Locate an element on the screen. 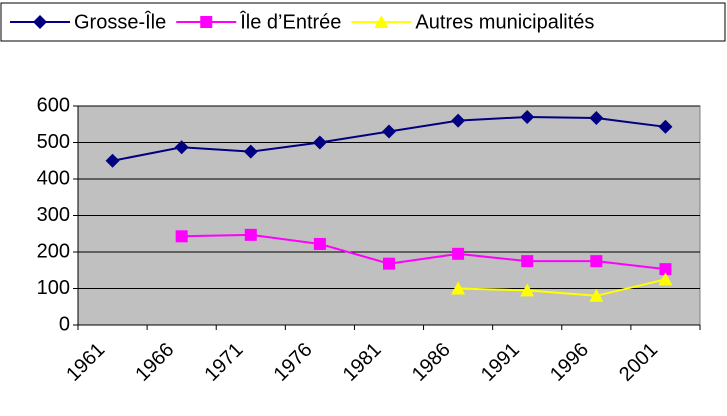 This screenshot has width=727, height=416. x-tick-label: 1986 is located at coordinates (431, 362).